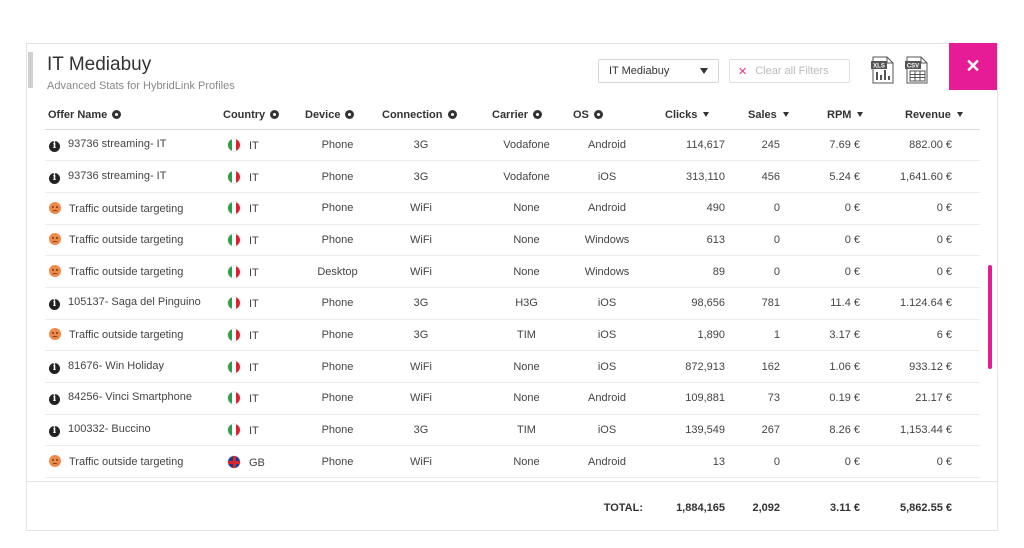 This screenshot has height=548, width=1024. Describe the element at coordinates (517, 115) in the screenshot. I see `col-carrier: Carrier` at that location.